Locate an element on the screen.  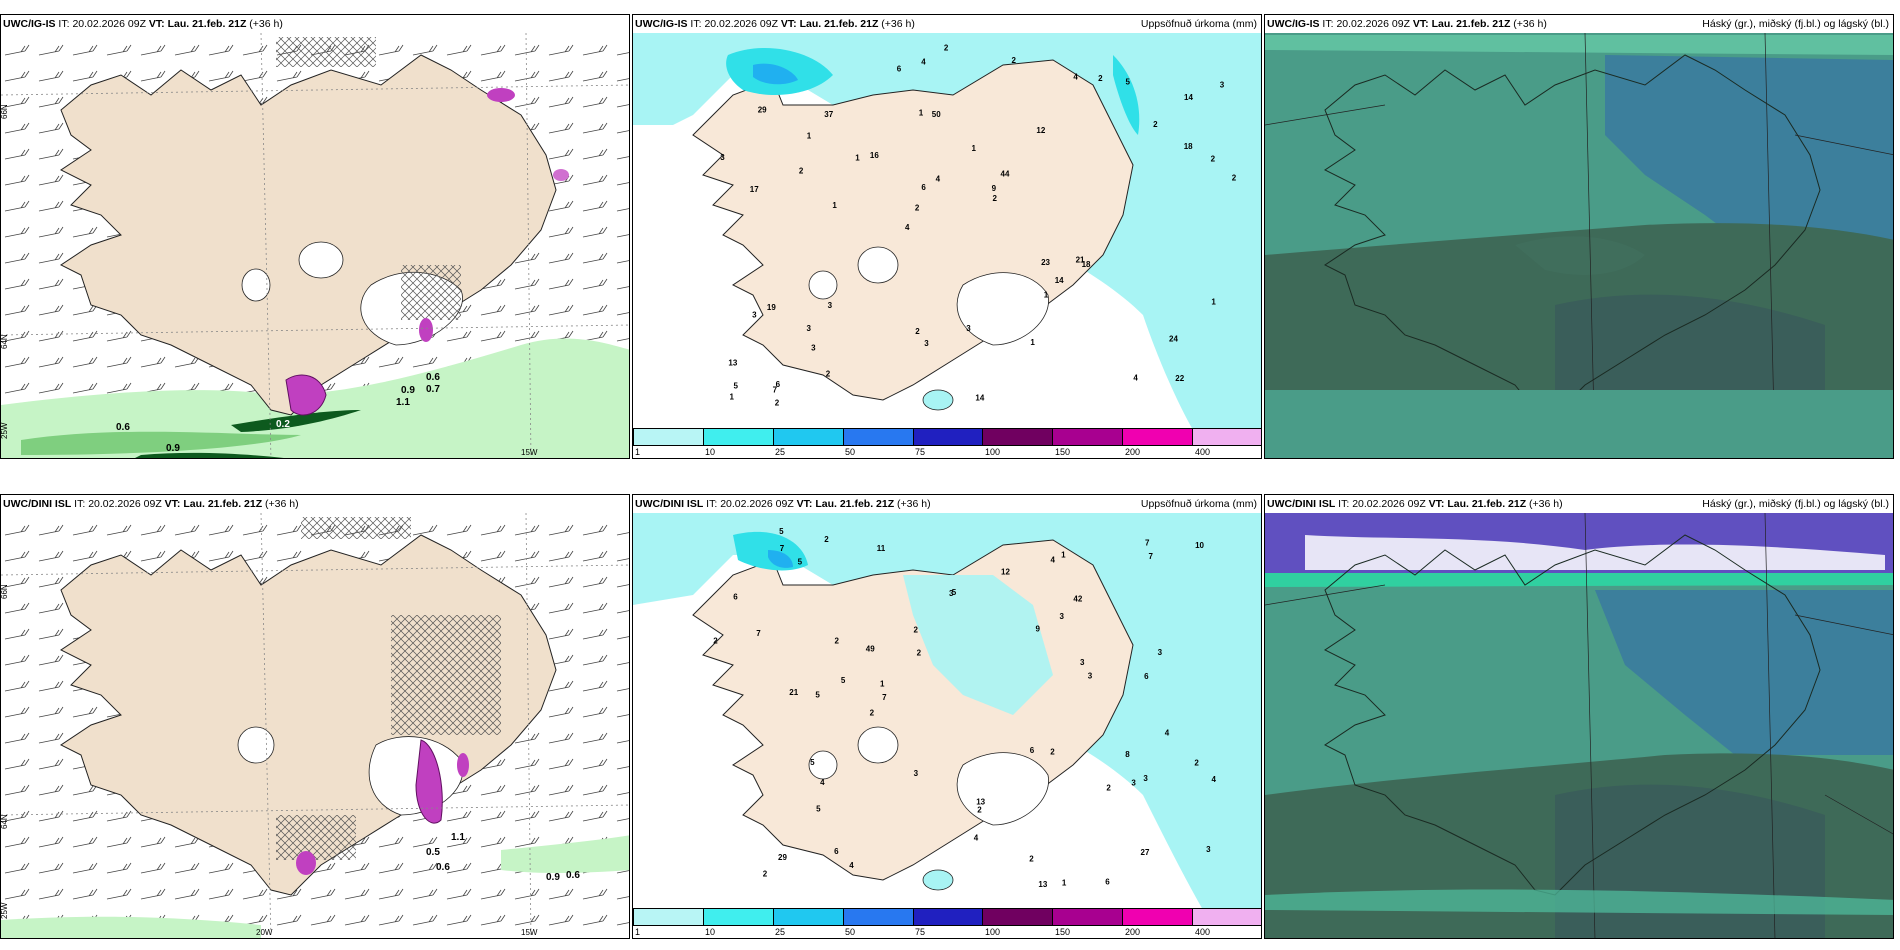
cloud-patch is located at coordinates (1580, 255).